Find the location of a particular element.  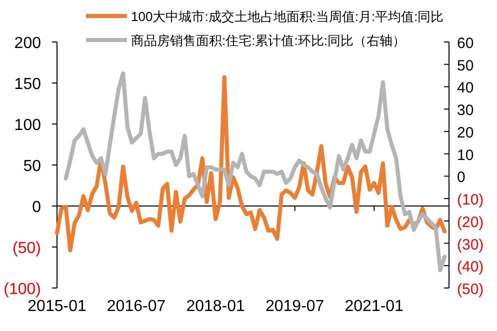

legend-label: 100大中城市:成交土地占地面积:当周值:月:平均值:同比 is located at coordinates (287, 16).